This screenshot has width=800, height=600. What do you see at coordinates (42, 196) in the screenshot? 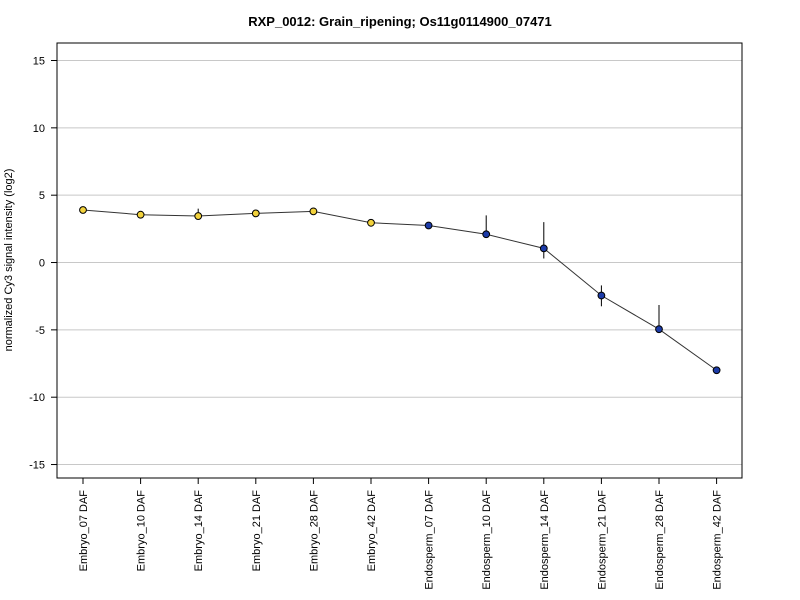
I see `y-tick-label: 5` at bounding box center [42, 196].